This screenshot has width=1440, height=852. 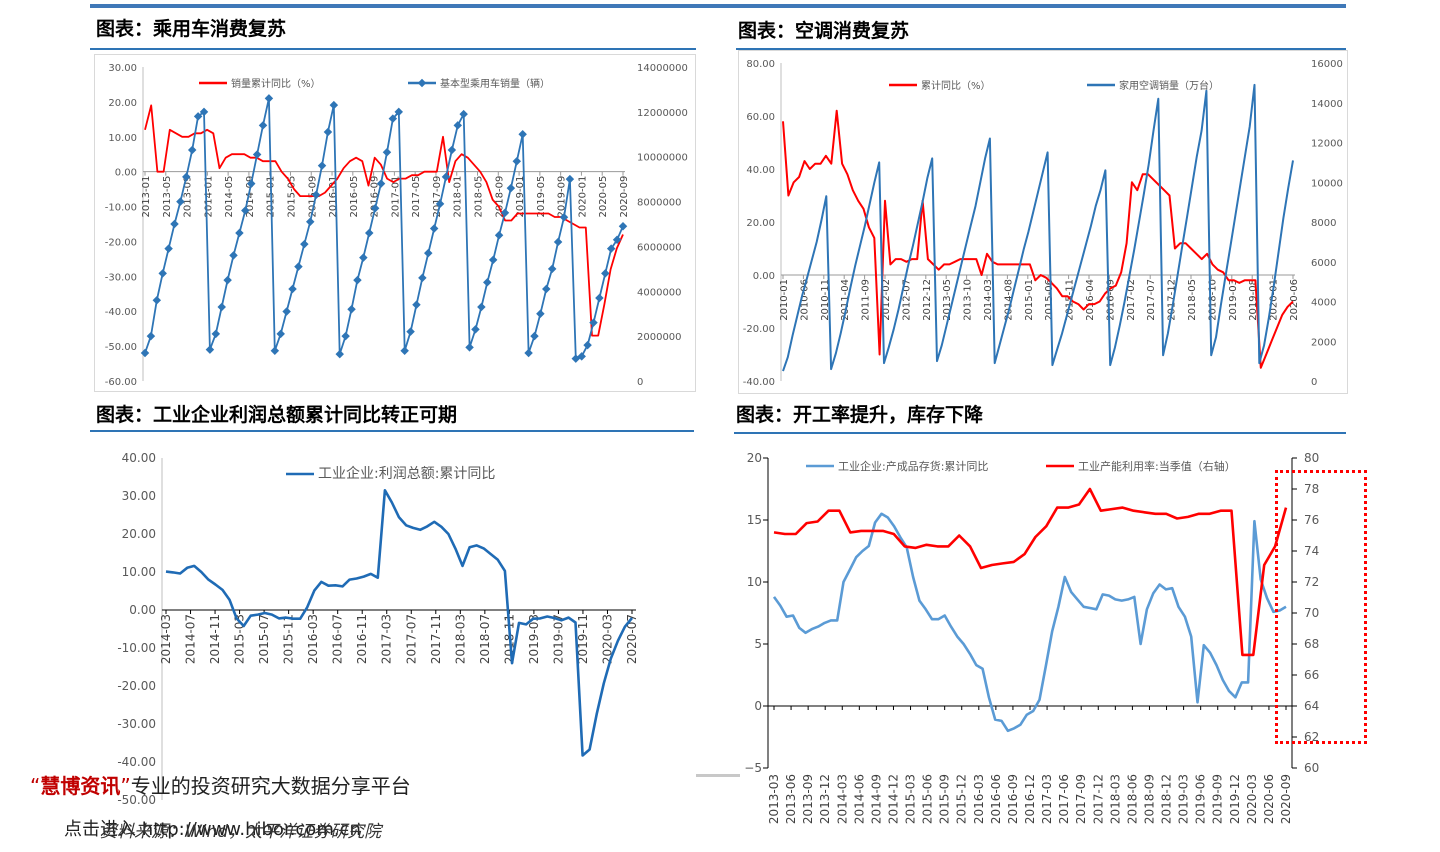 I want to click on x-tick-label: 2010-11, so click(x=825, y=300).